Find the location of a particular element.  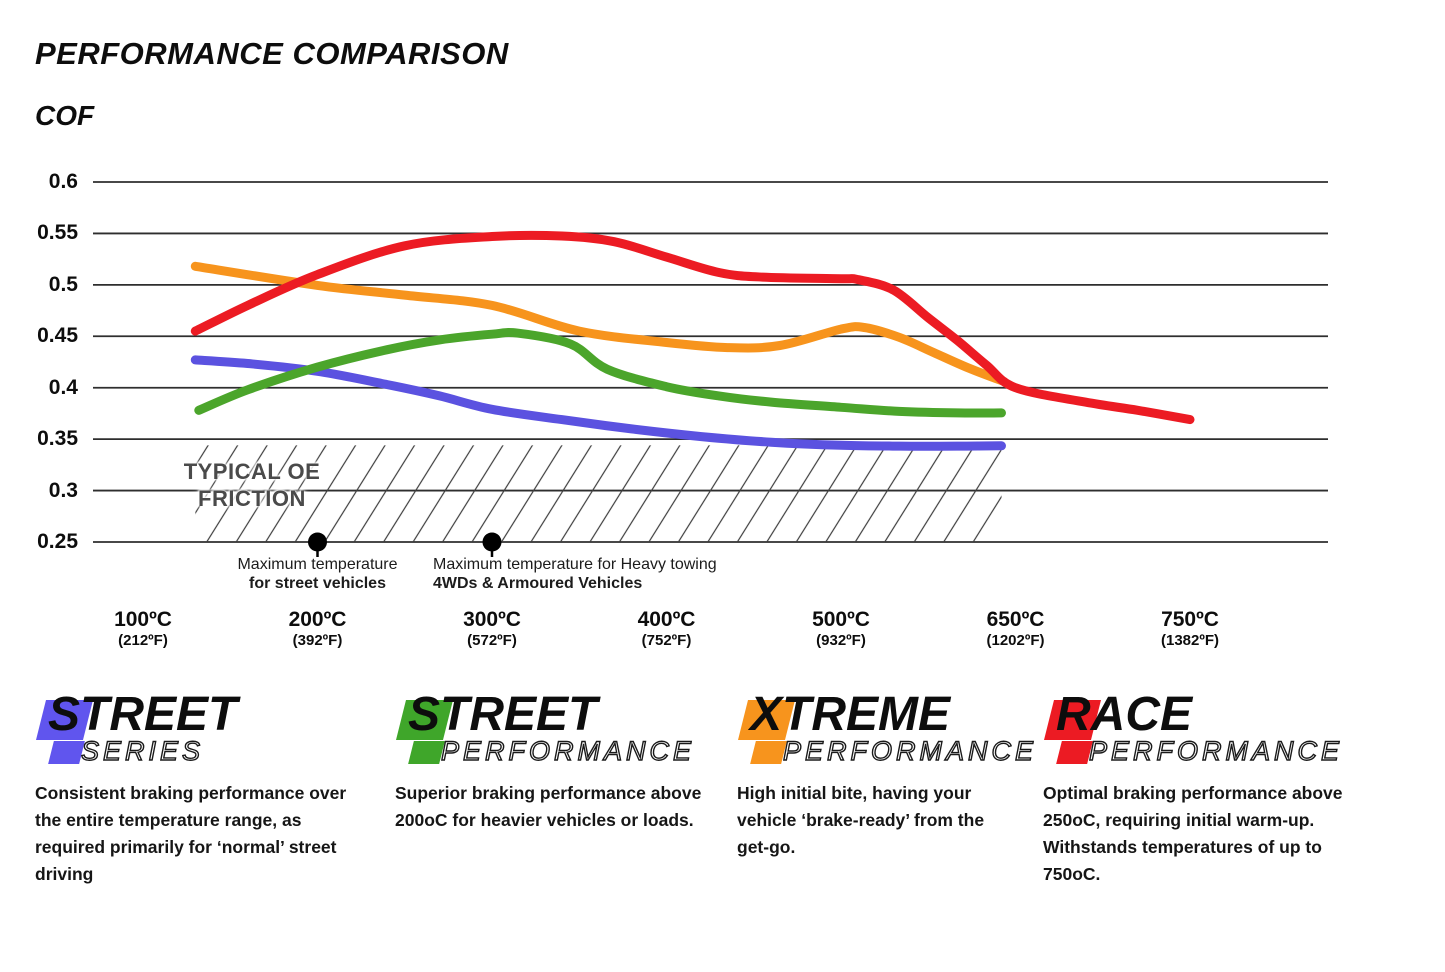

series-line-race-performance is located at coordinates (692, 327).